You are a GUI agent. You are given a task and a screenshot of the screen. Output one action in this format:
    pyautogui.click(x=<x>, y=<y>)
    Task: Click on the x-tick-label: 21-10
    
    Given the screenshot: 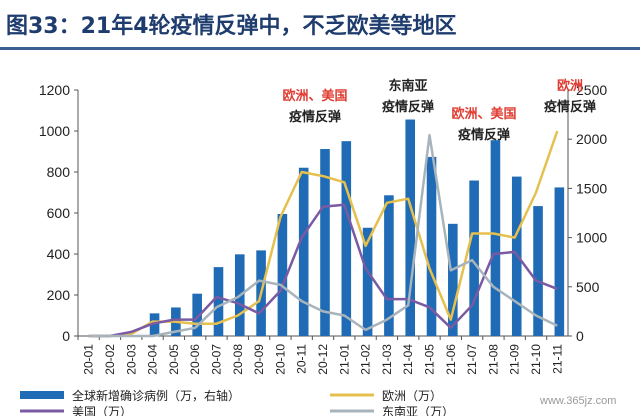 What is the action you would take?
    pyautogui.click(x=536, y=359)
    